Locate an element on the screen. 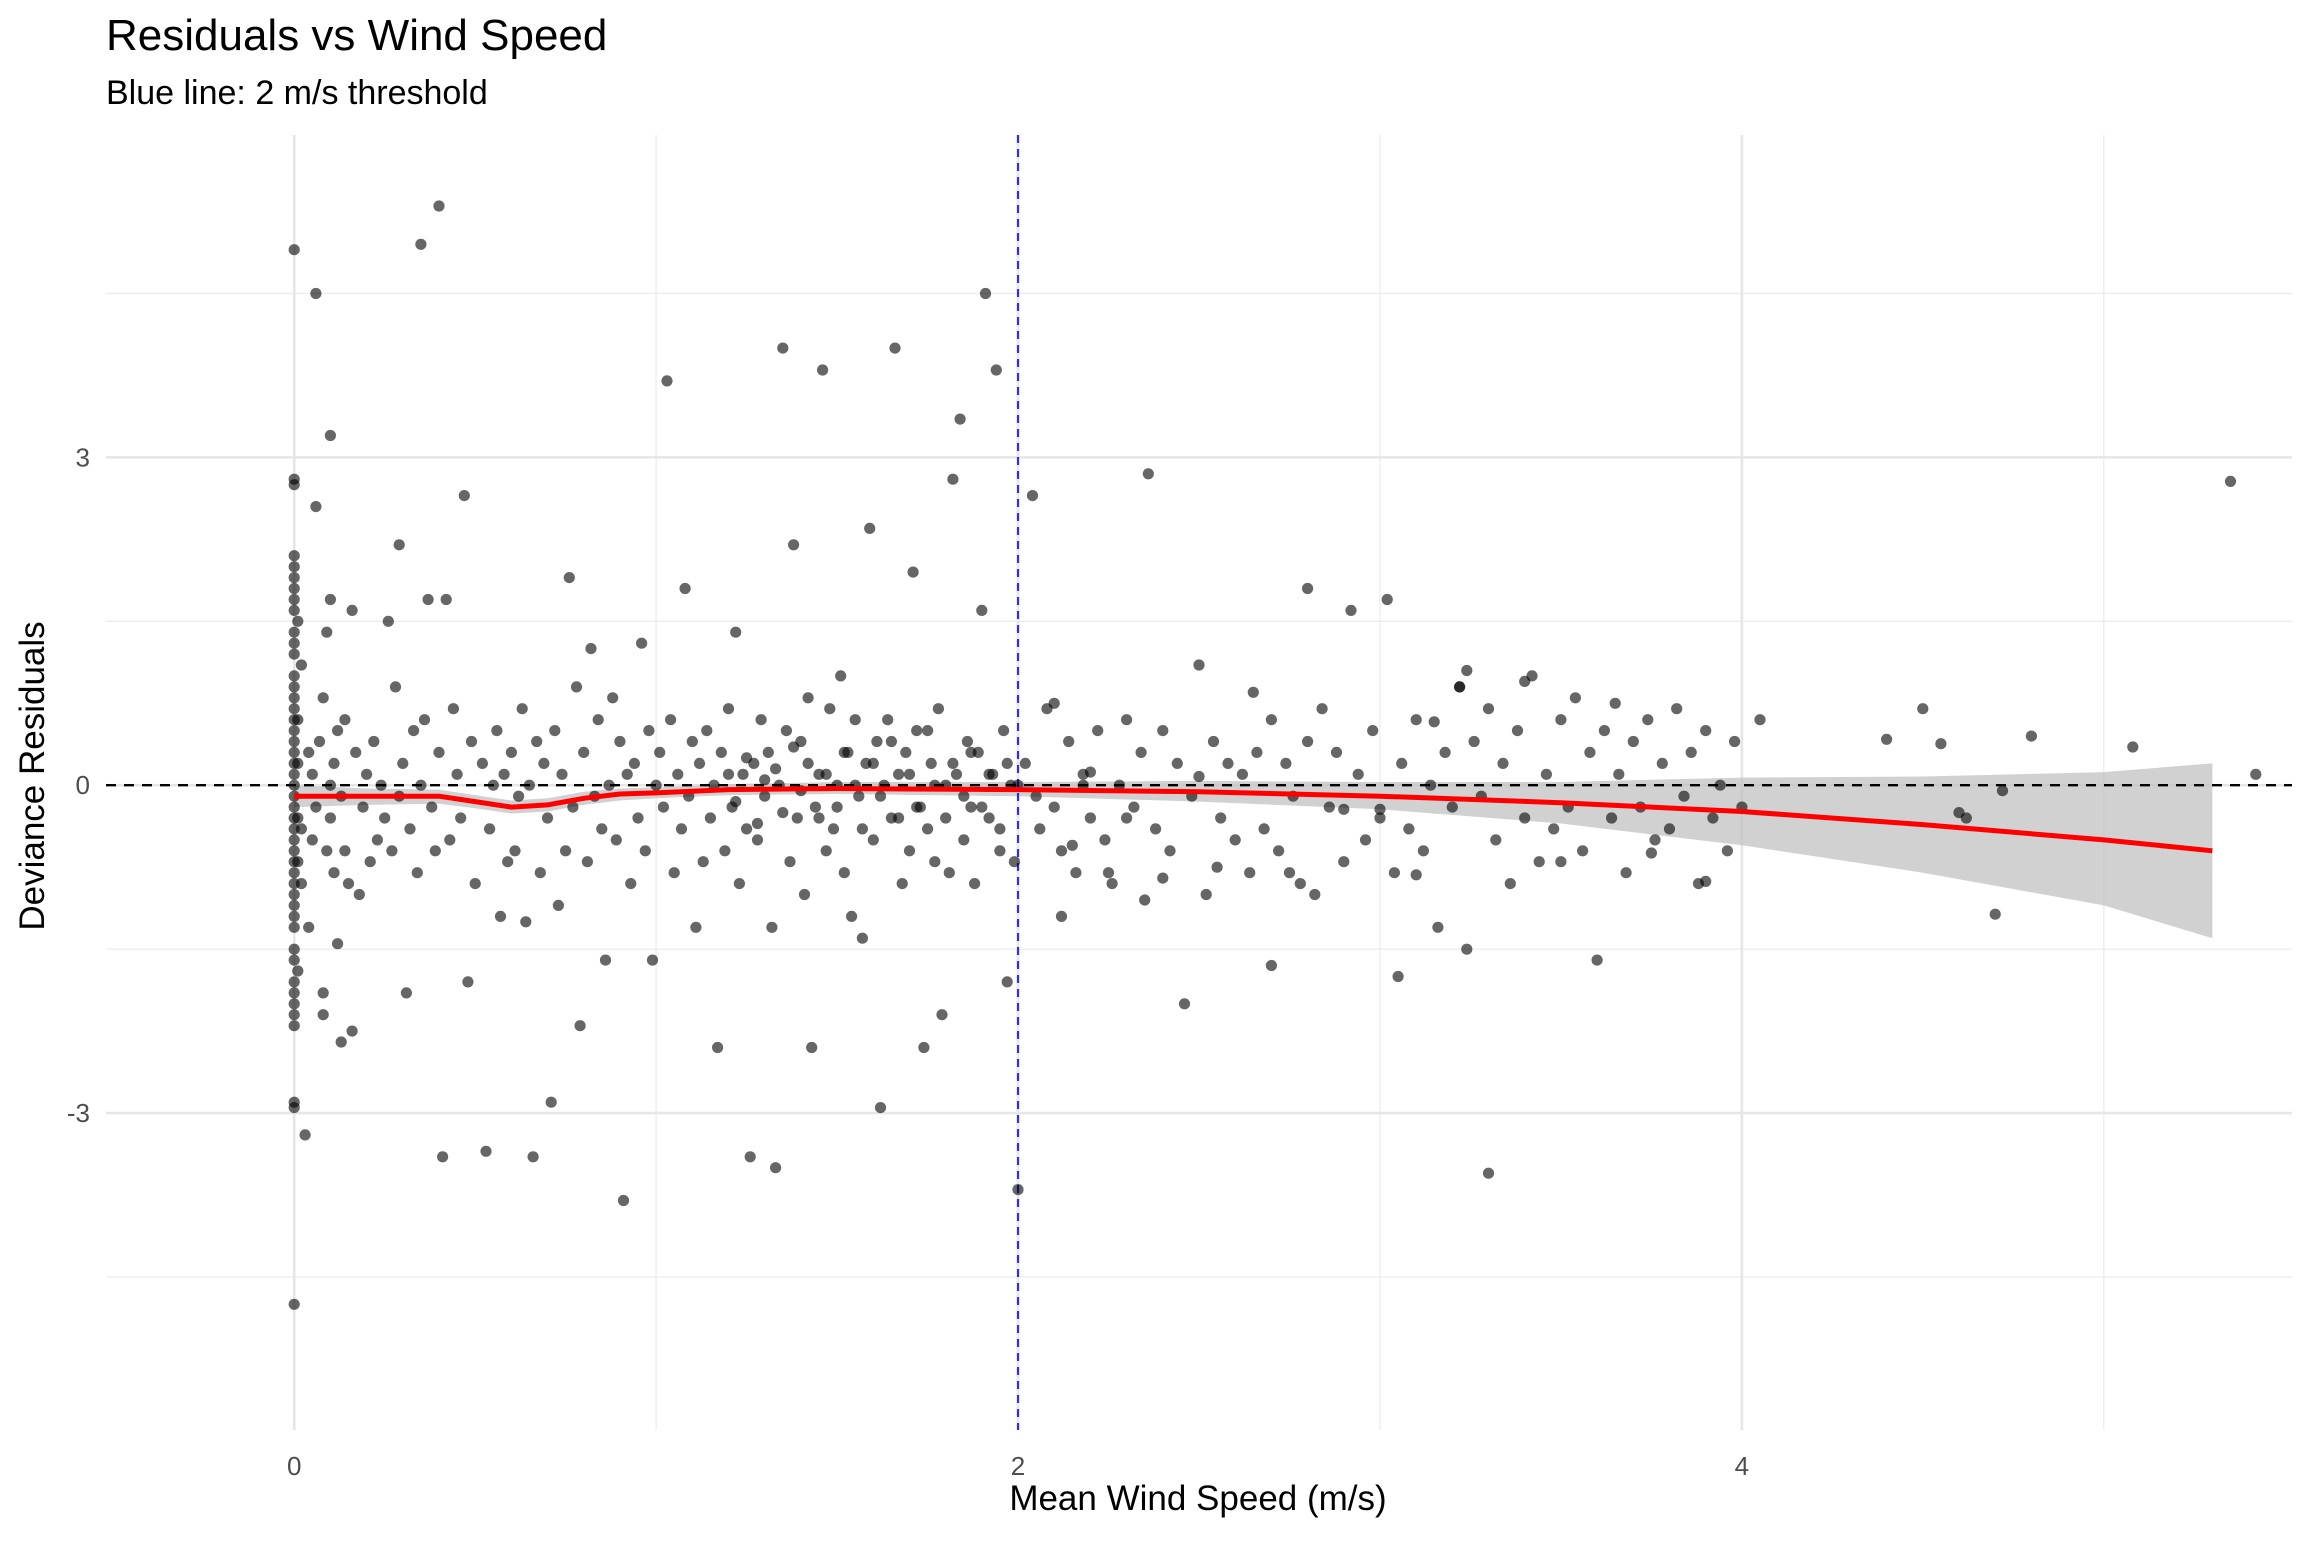 The height and width of the screenshot is (1541, 2304). x-tick-label: 0 is located at coordinates (294, 1466).